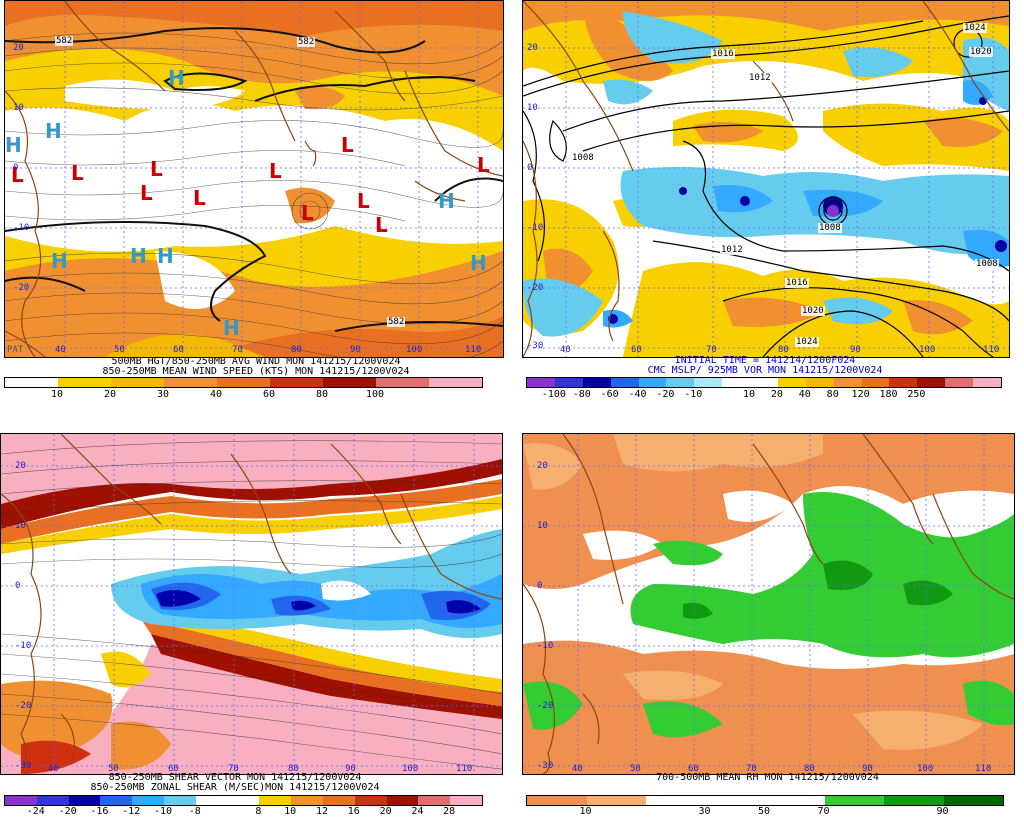  Describe the element at coordinates (385, 811) in the screenshot. I see `colorbar-tick-label: 20` at that location.